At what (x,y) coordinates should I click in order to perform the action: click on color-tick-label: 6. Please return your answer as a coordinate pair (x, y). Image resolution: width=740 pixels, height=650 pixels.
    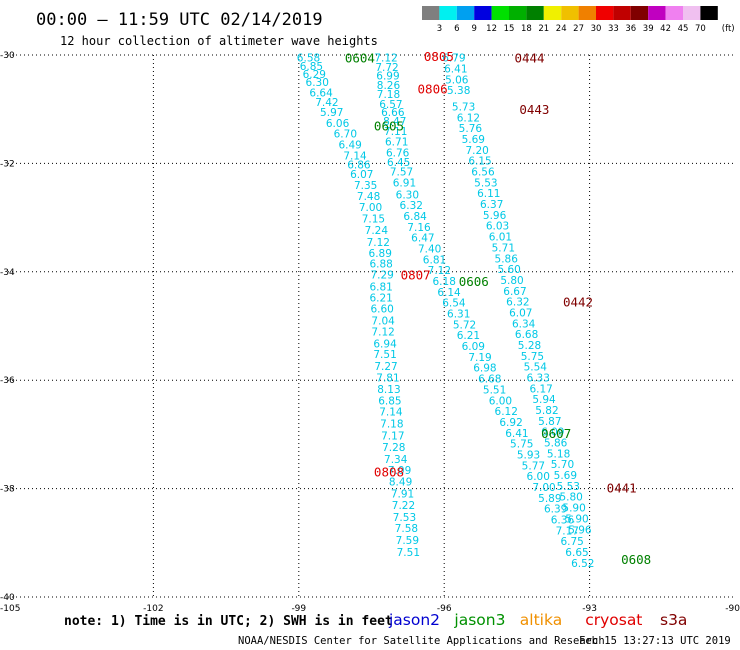
    Looking at the image, I should click on (456, 29).